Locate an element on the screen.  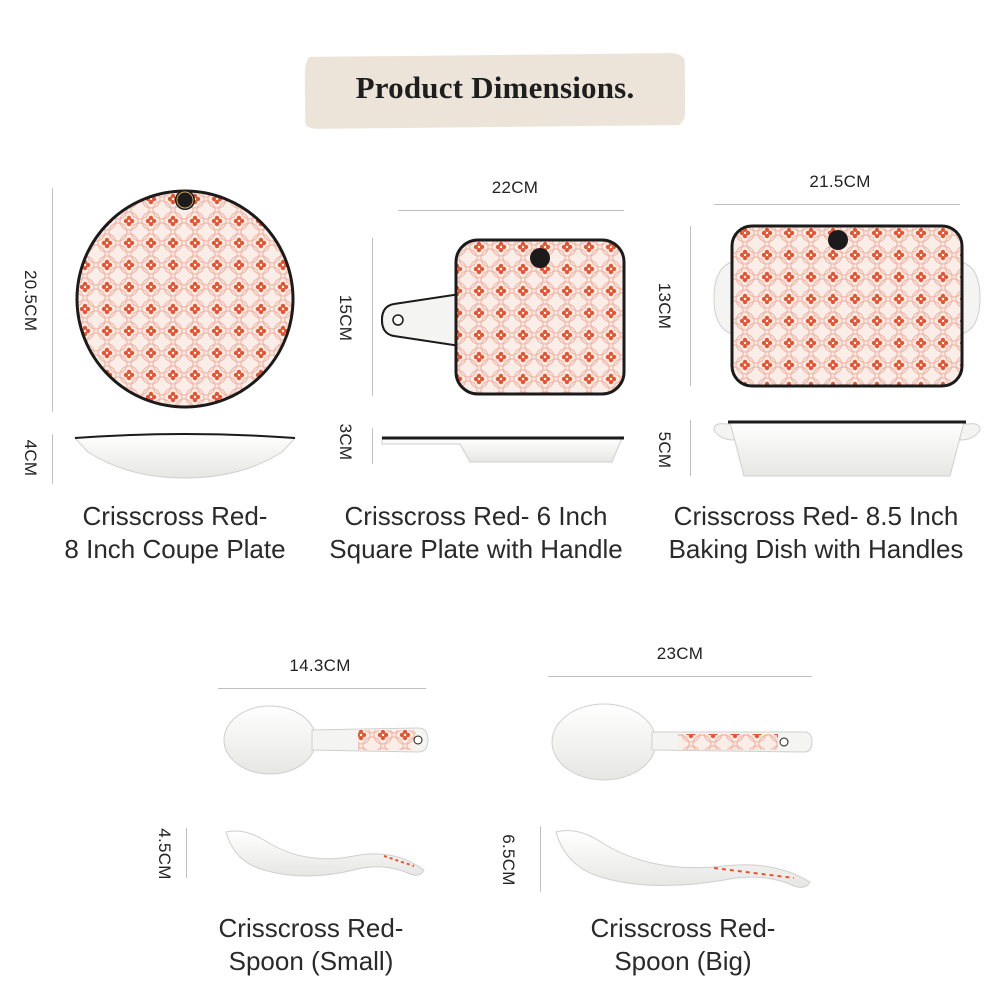
spoon-small-side-image is located at coordinates (325, 853).